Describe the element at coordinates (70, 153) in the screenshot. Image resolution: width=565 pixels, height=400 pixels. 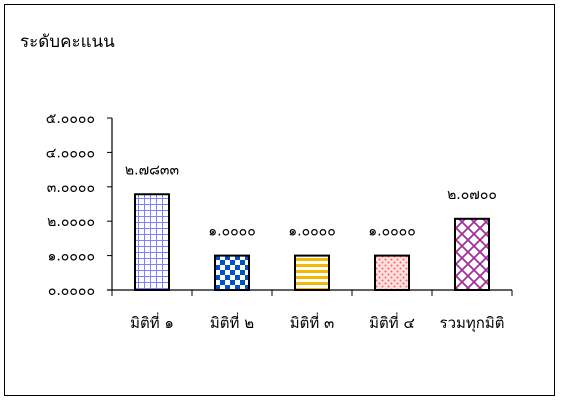
I see `y-tick-label: ๔.๐๐๐๐` at that location.